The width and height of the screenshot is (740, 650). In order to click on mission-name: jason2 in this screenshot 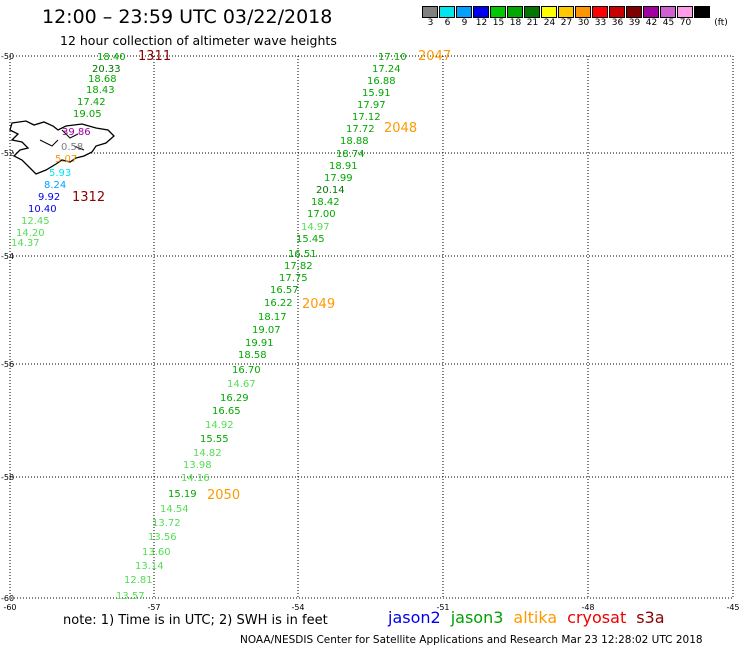, I will do `click(414, 617)`.